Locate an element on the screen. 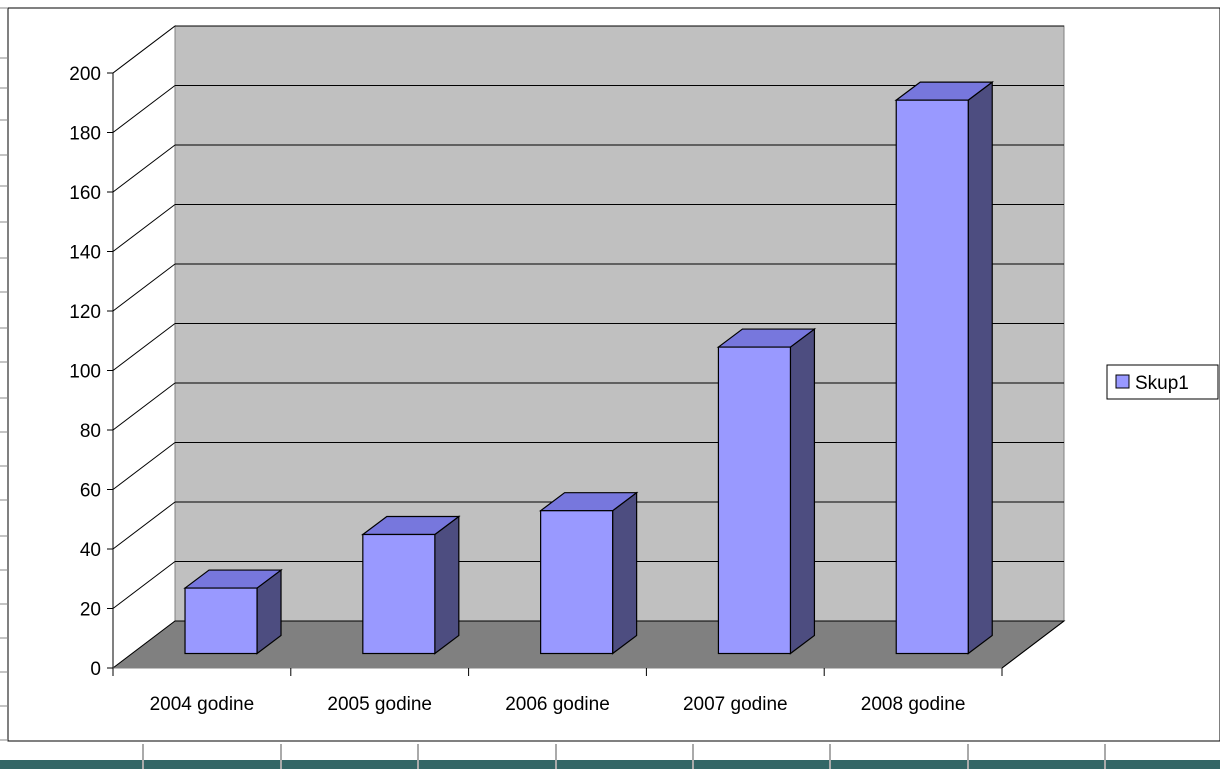 This screenshot has height=769, width=1220. legend: Skup1 is located at coordinates (1162, 382).